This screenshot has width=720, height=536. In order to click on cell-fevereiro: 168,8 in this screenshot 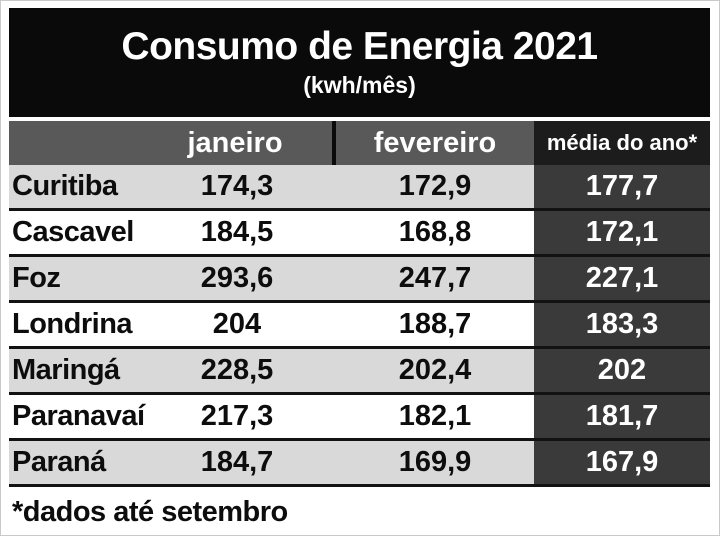, I will do `click(435, 232)`.